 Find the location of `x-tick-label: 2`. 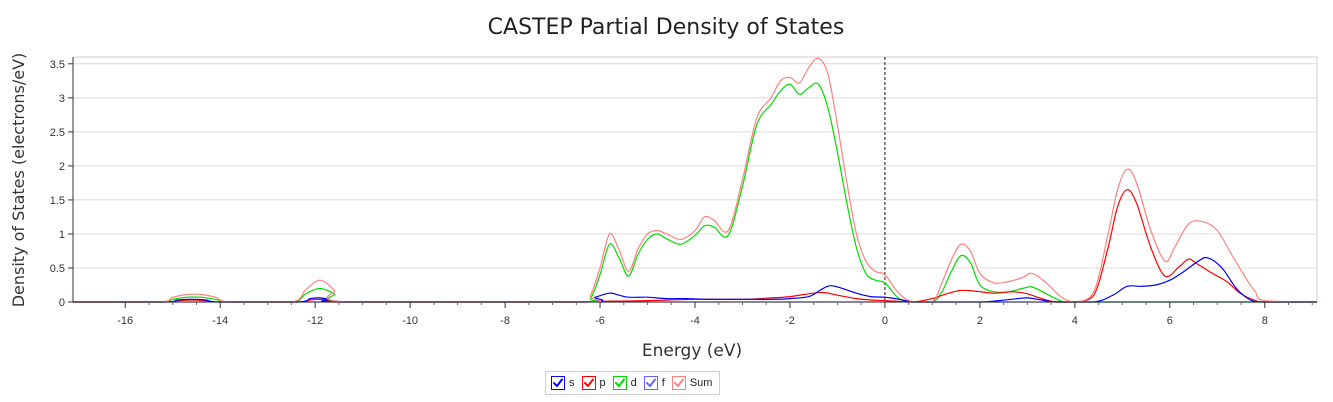

x-tick-label: 2 is located at coordinates (980, 321).